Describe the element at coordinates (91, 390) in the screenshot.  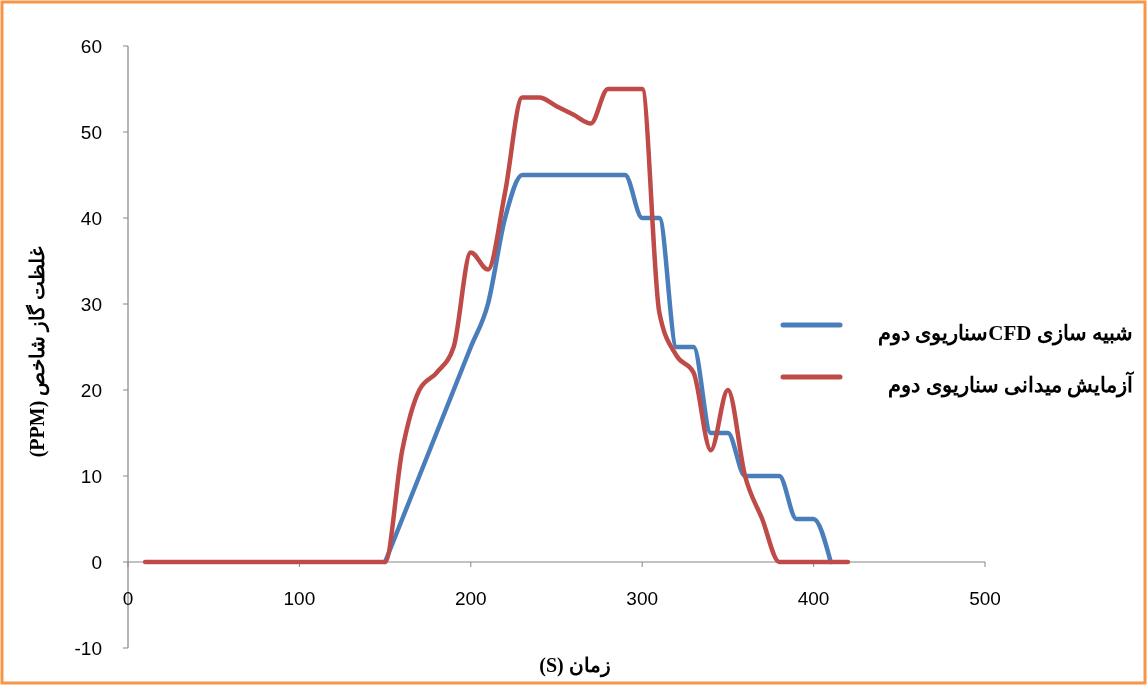
I see `y-tick-label: 20` at that location.